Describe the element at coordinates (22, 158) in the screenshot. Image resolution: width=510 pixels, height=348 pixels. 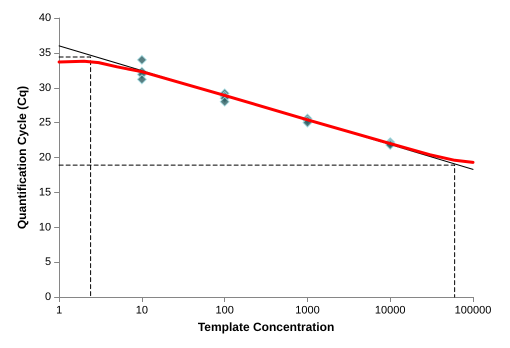
I see `y-axis-title: Quantification Cycle (Cq)` at that location.